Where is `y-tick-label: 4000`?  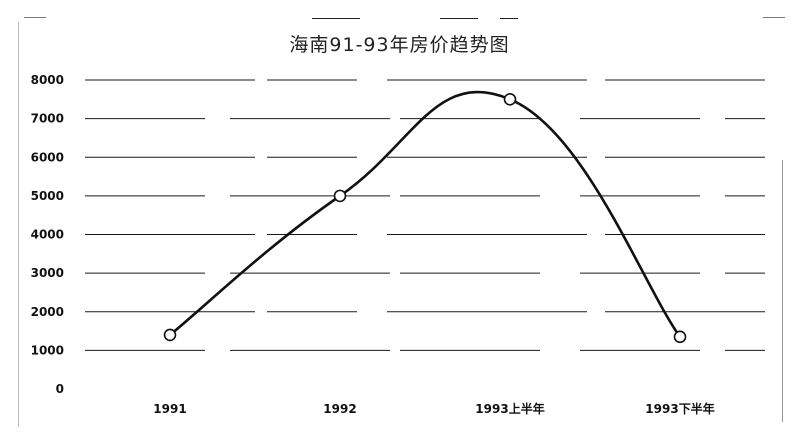 y-tick-label: 4000 is located at coordinates (47, 235).